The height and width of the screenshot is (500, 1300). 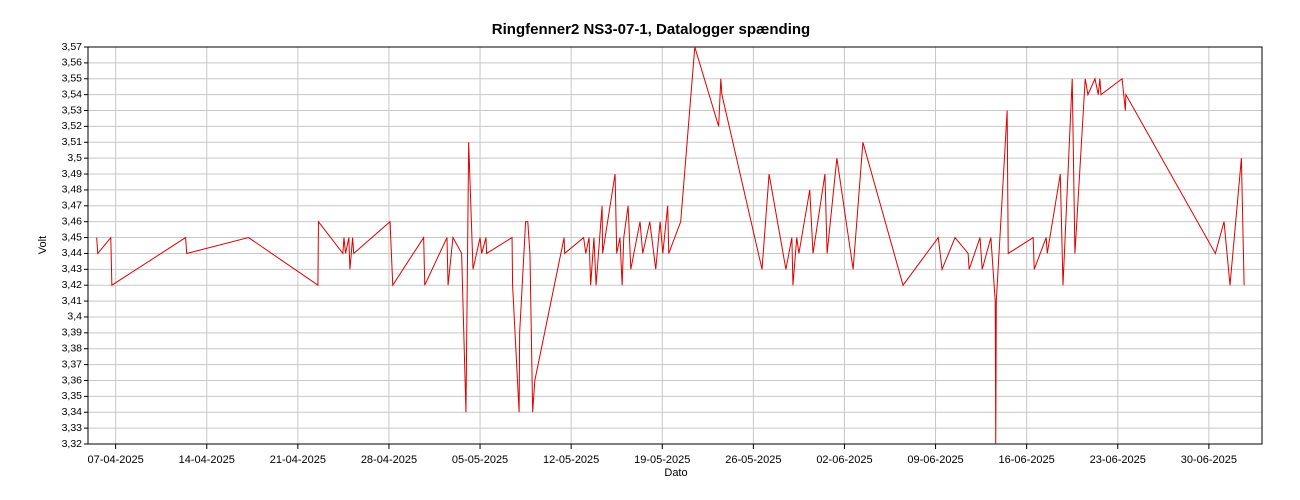 What do you see at coordinates (753, 460) in the screenshot?
I see `x-tick-label: 26-05-2025` at bounding box center [753, 460].